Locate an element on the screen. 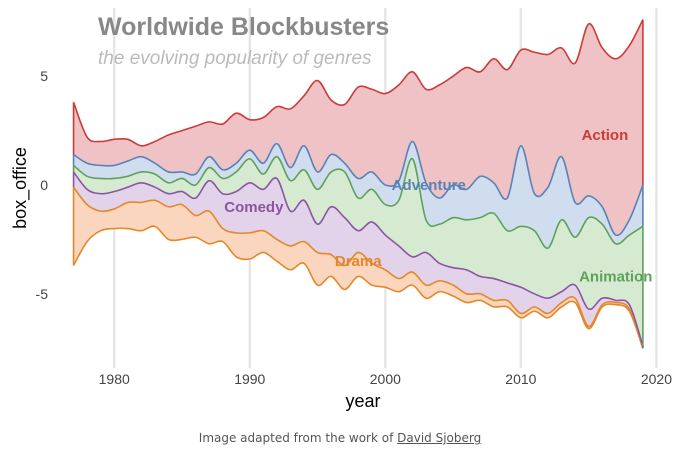 The width and height of the screenshot is (680, 450). series-label-action: Action is located at coordinates (605, 135).